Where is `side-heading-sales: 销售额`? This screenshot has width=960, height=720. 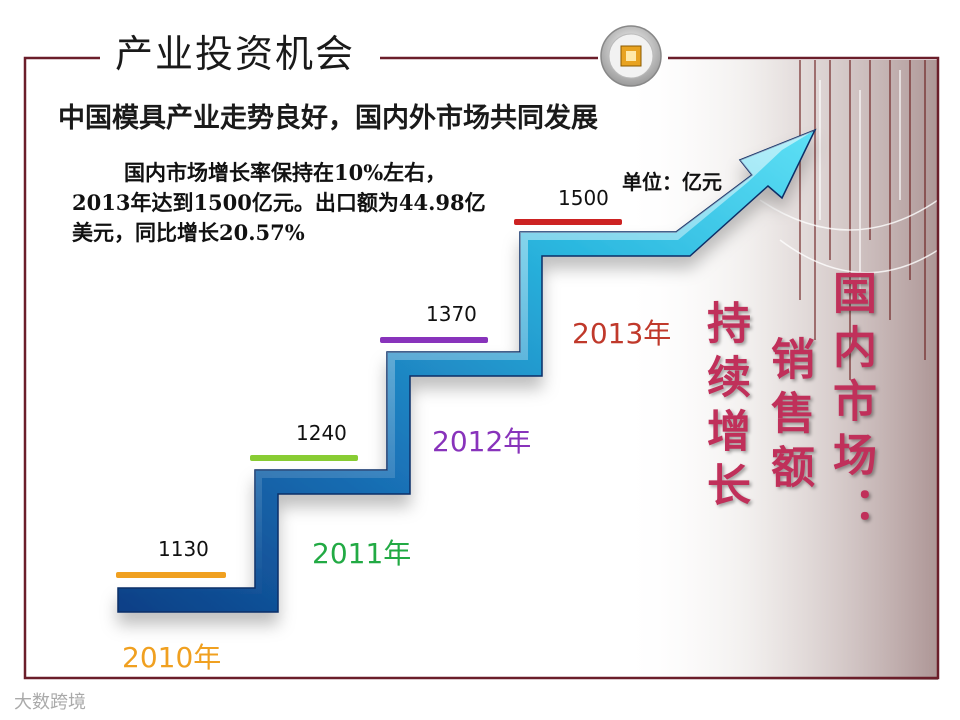
side-heading-sales: 销售额 is located at coordinates (788, 425).